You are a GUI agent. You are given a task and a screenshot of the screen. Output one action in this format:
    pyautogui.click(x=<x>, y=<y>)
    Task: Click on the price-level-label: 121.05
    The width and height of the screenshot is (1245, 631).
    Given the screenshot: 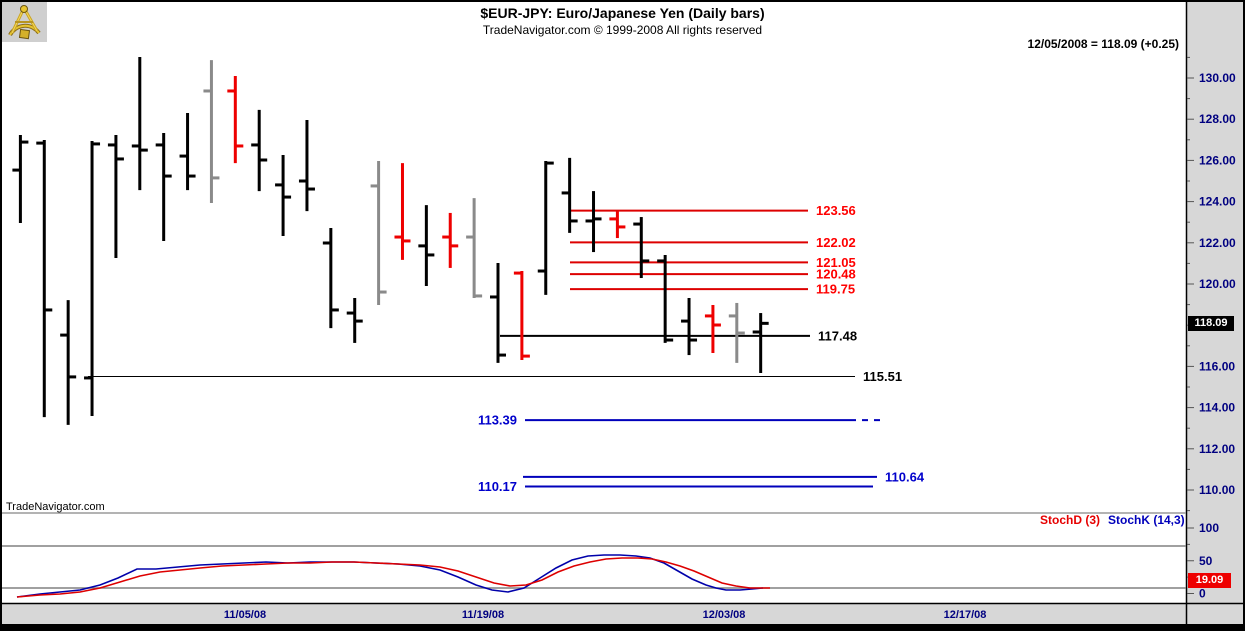 What is the action you would take?
    pyautogui.click(x=836, y=262)
    